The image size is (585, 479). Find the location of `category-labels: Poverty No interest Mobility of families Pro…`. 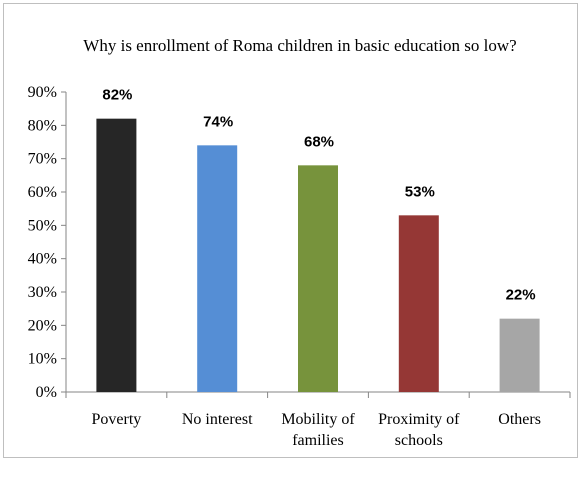

category-labels: Poverty No interest Mobility of families Pro… is located at coordinates (316, 430).